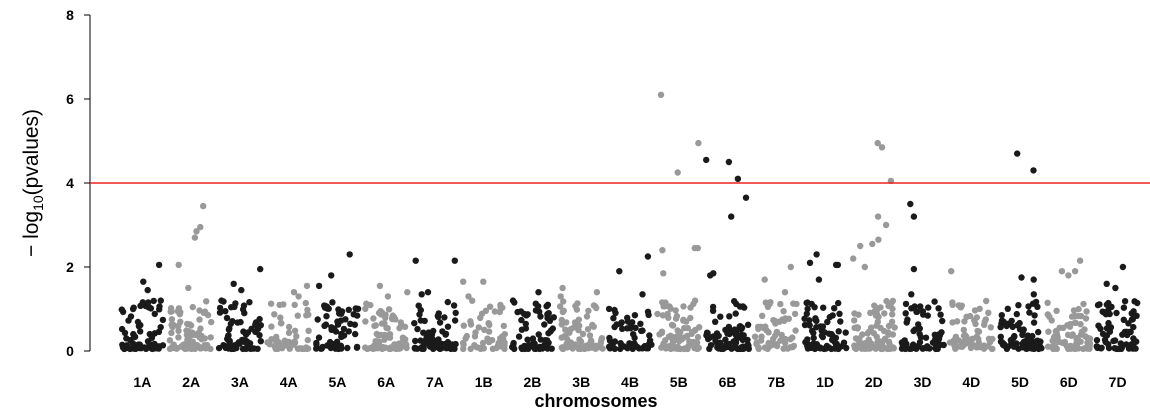  I want to click on x-tick-label: 2A, so click(191, 382).